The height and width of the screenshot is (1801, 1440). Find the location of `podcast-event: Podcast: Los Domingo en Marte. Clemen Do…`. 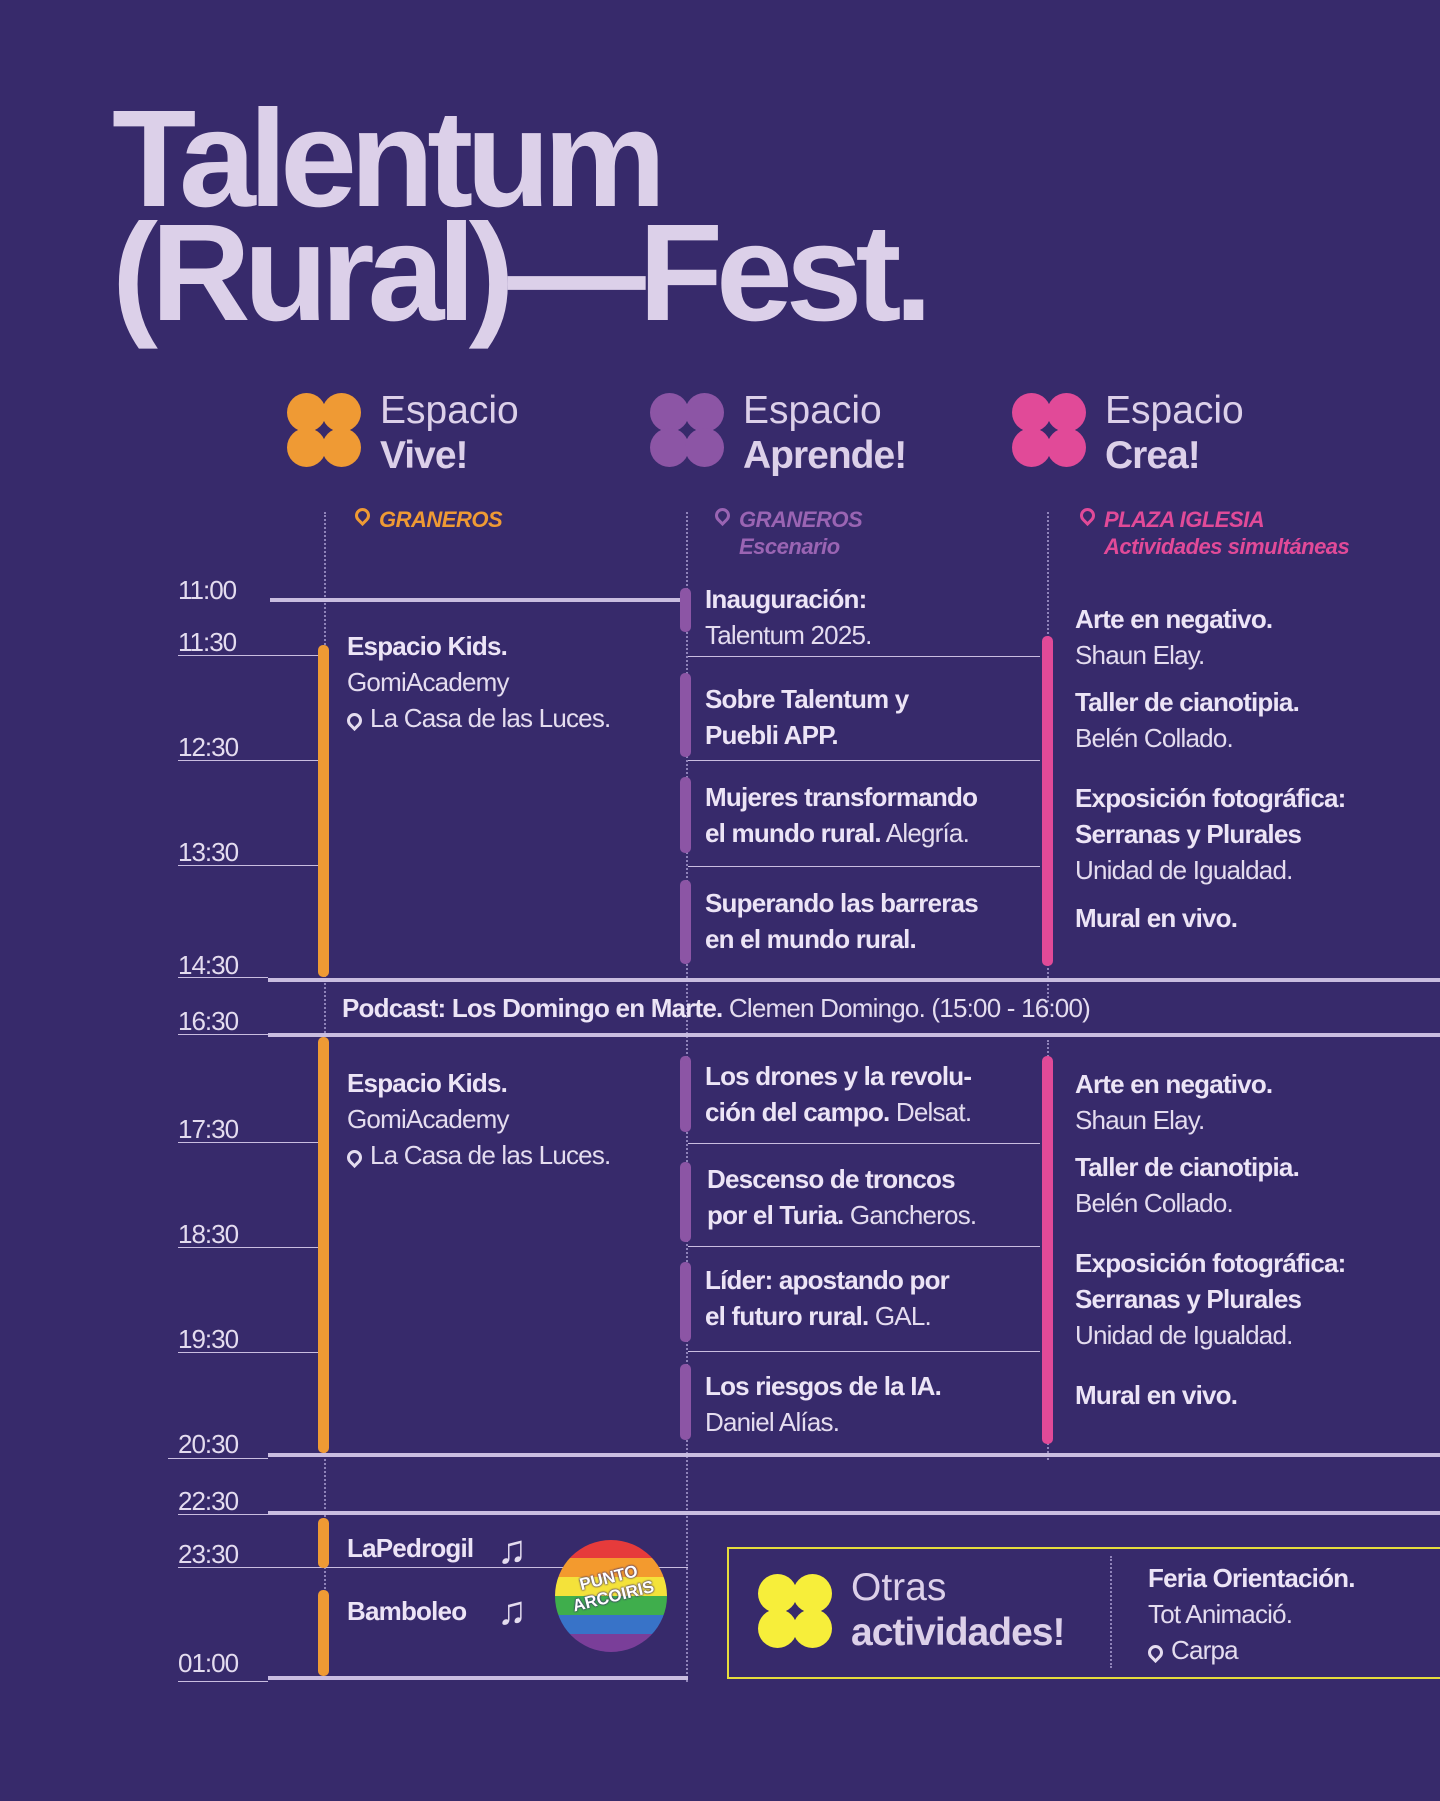

podcast-event: Podcast: Los Domingo en Marte. Clemen Do… is located at coordinates (716, 1008).